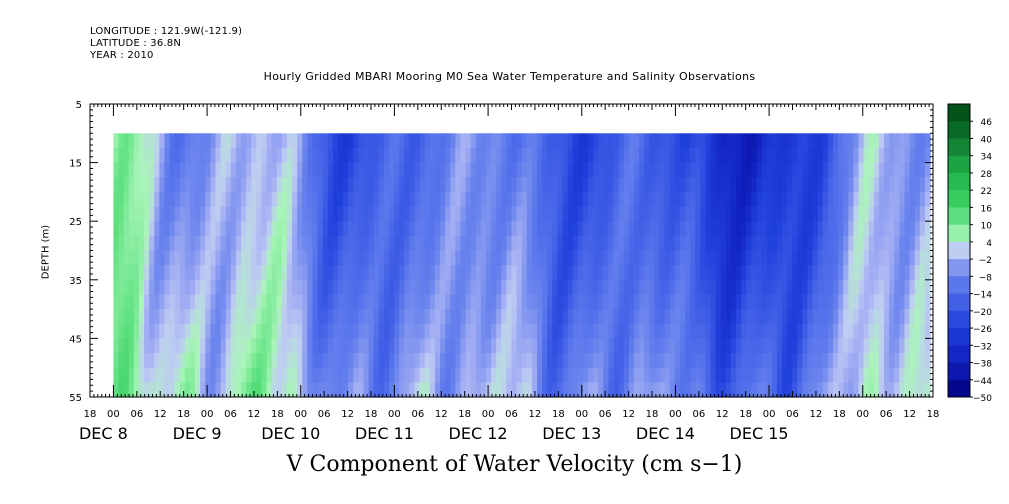  Describe the element at coordinates (511, 414) in the screenshot. I see `x-hour-label: 06` at that location.